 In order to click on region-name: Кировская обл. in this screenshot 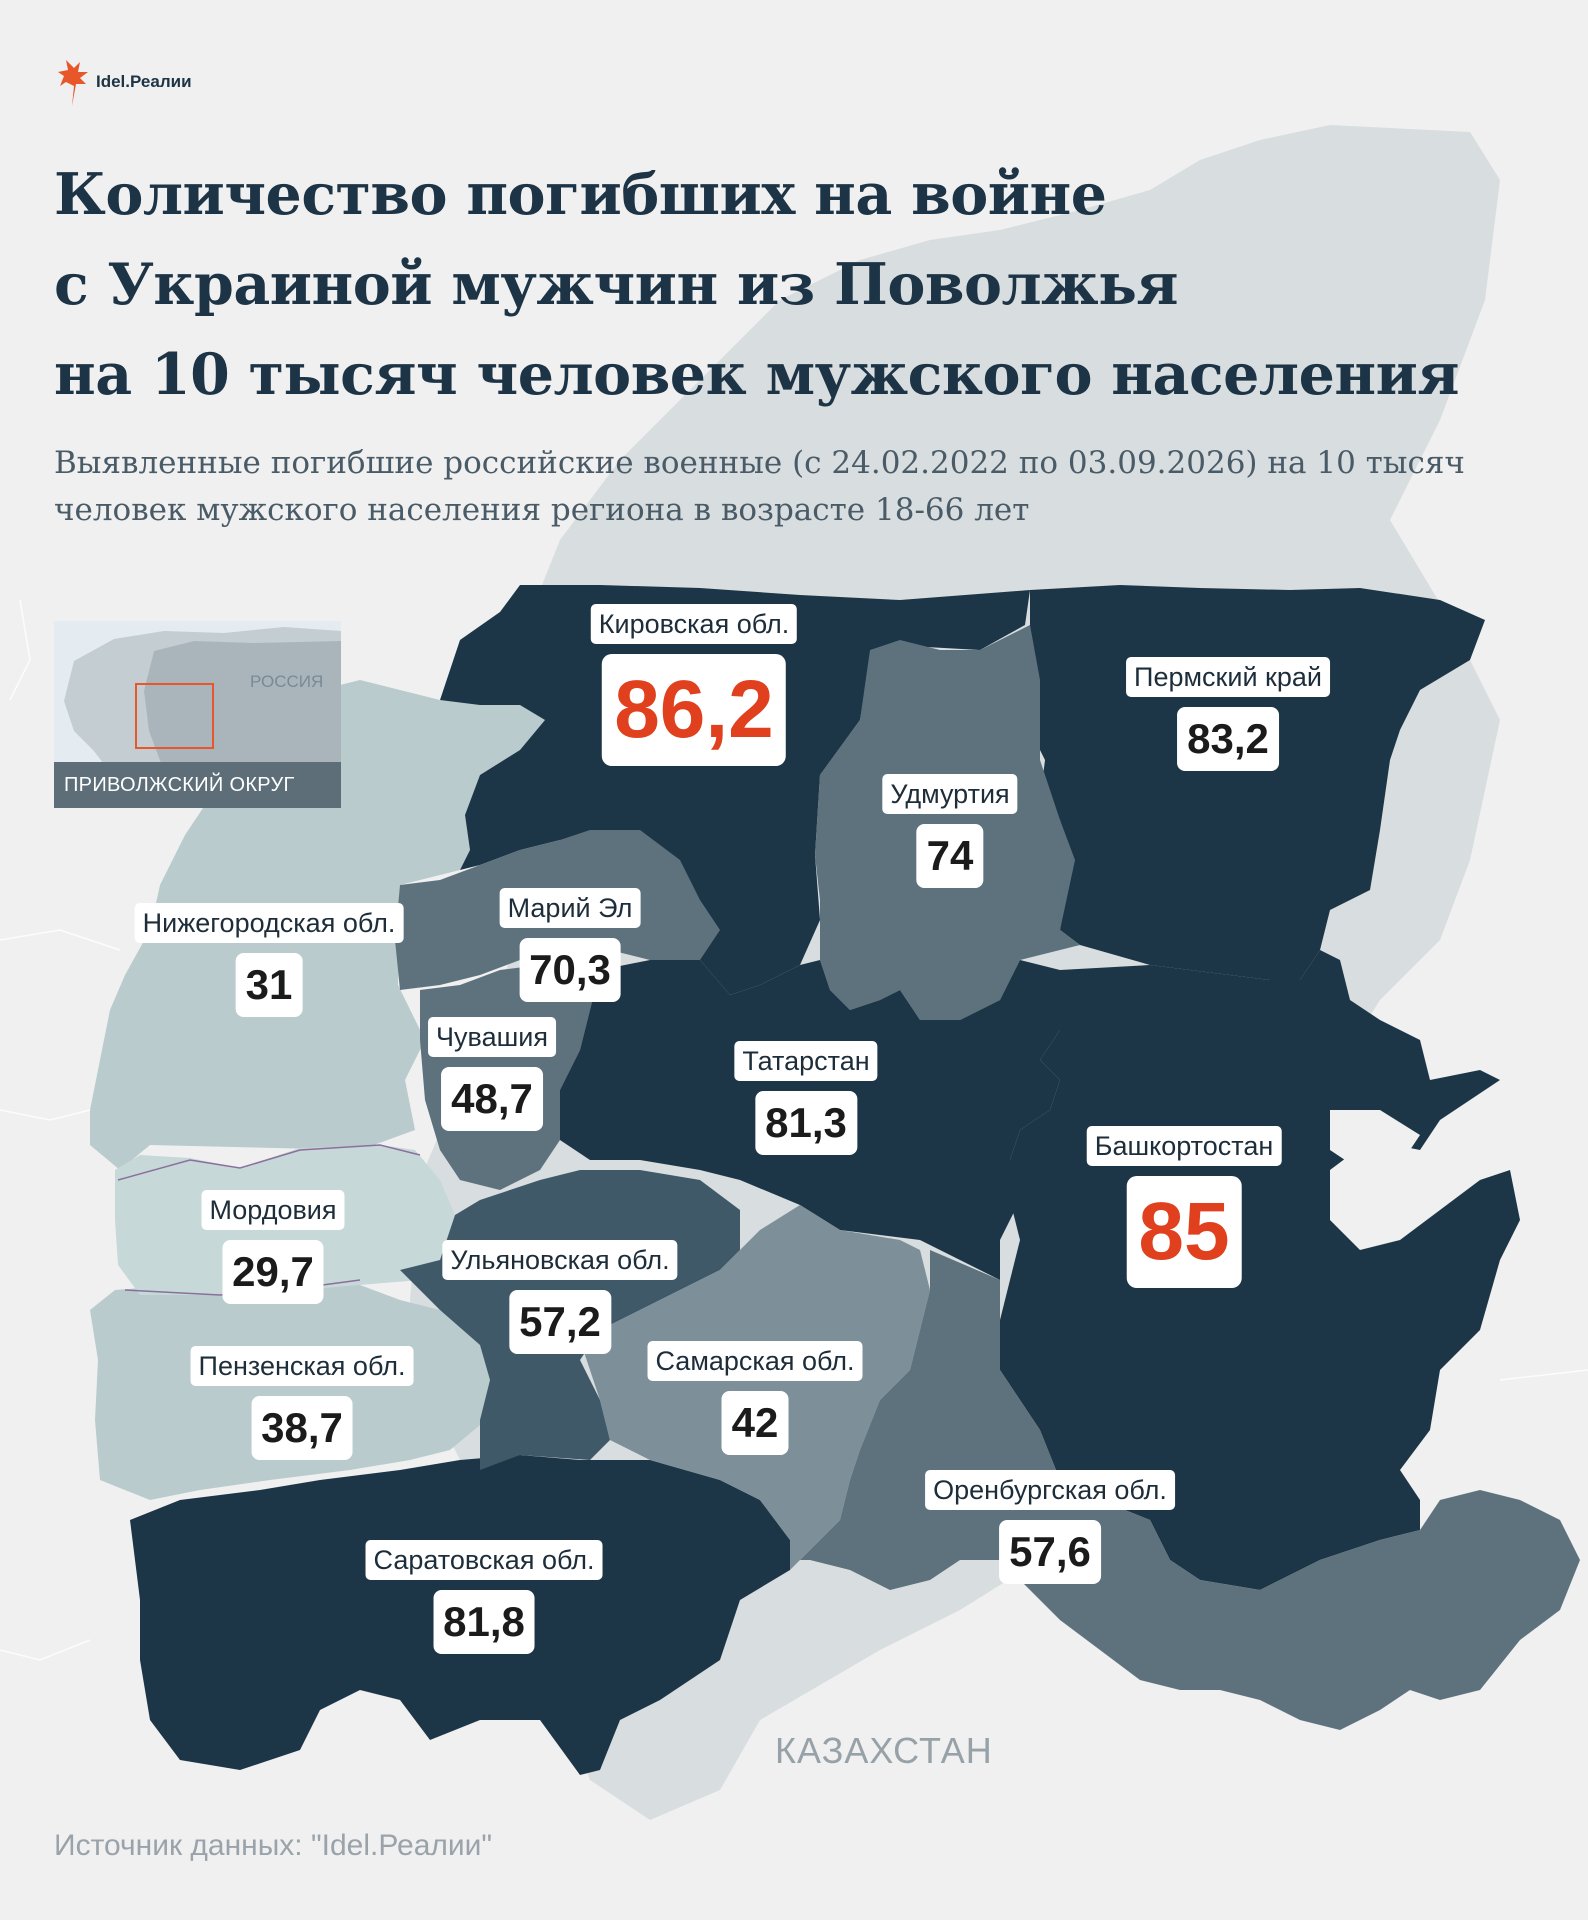, I will do `click(694, 624)`.